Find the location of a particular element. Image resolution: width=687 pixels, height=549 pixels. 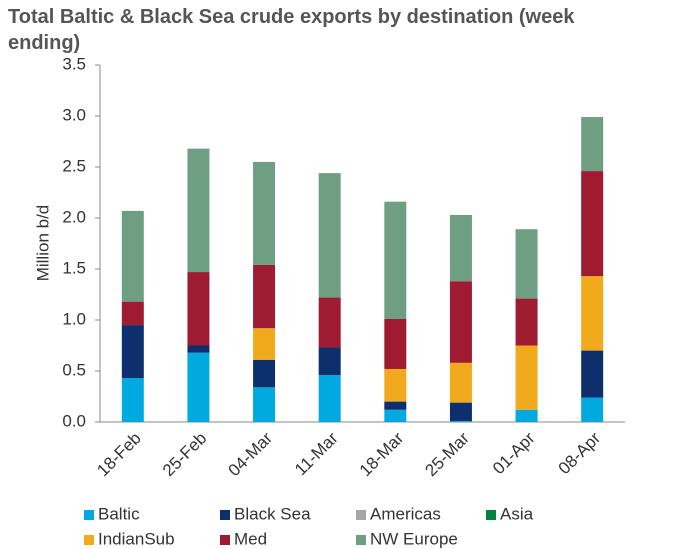

y-tick-label: 2.0 is located at coordinates (74, 216).